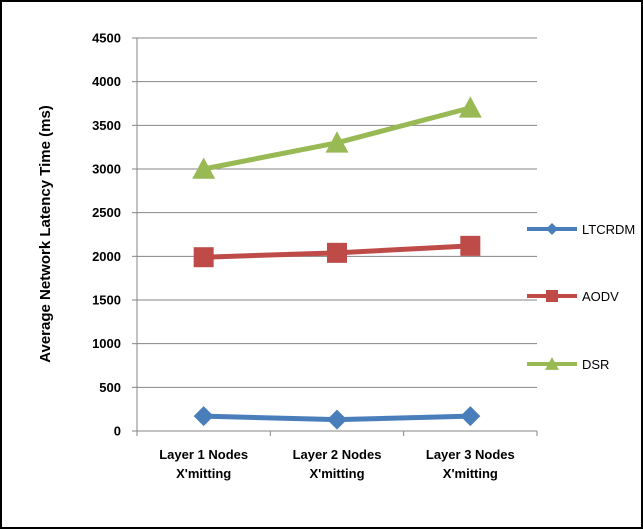 The image size is (643, 529). What do you see at coordinates (470, 464) in the screenshot?
I see `x-tick-label: Layer 3 Nodes X'mitting` at bounding box center [470, 464].